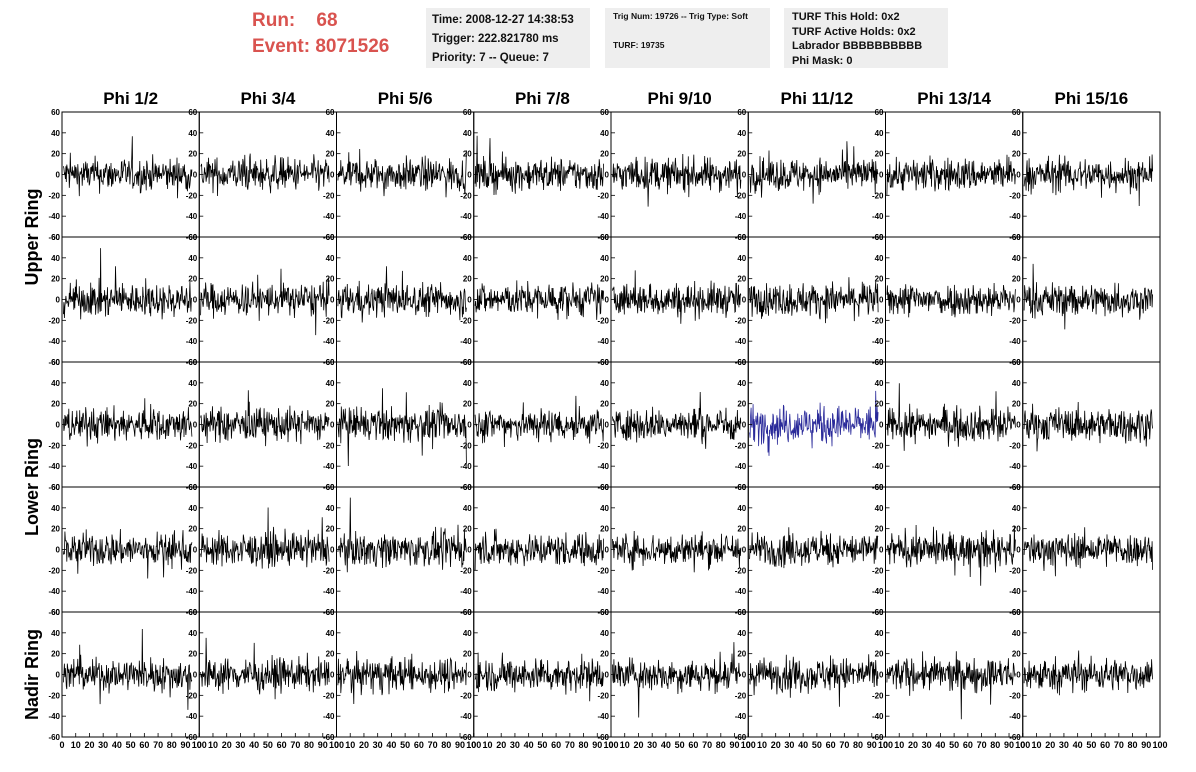 This screenshot has height=772, width=1196. What do you see at coordinates (1088, 673) in the screenshot?
I see `waveform-trace-r5-c8` at bounding box center [1088, 673].